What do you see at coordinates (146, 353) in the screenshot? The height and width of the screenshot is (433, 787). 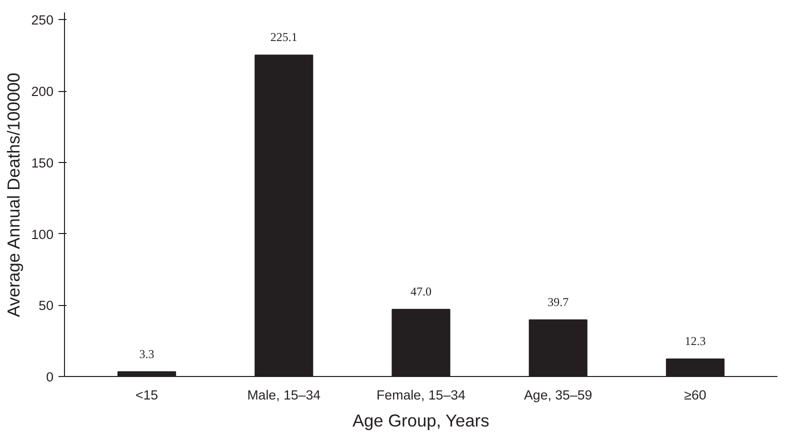 I see `data-label: 3.3` at bounding box center [146, 353].